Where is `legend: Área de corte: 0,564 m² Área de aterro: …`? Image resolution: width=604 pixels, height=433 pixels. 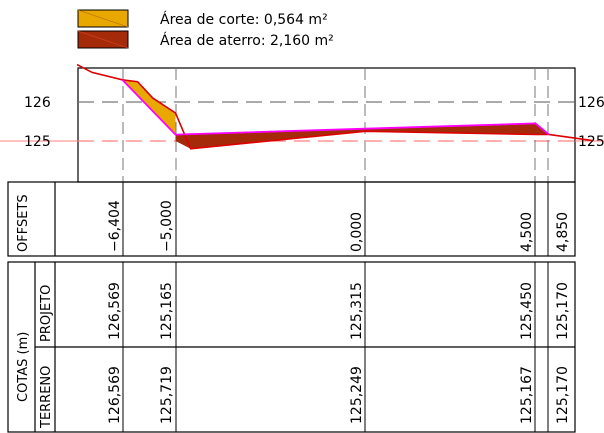 legend: Área de corte: 0,564 m² Área de aterro: … is located at coordinates (205, 29).